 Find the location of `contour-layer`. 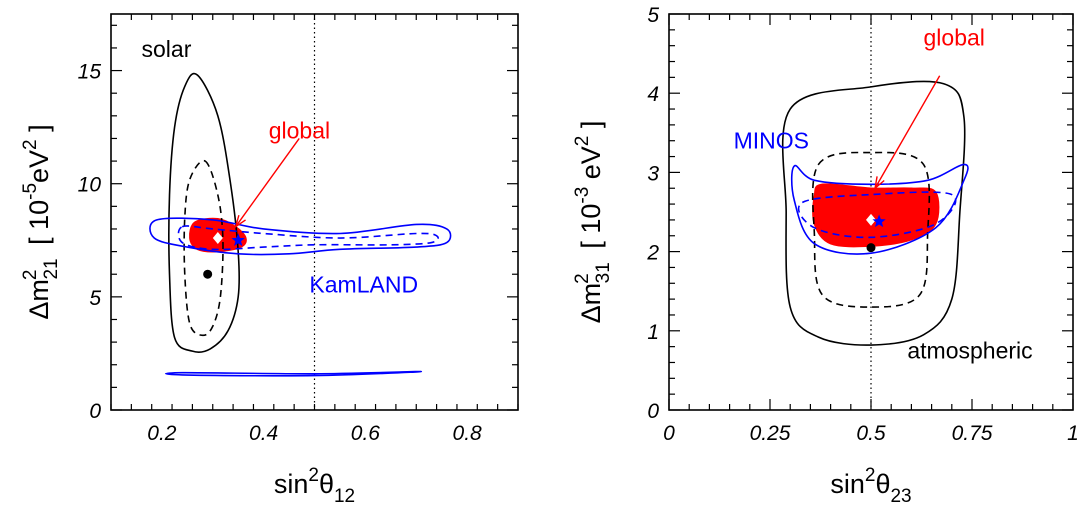

contour-layer is located at coordinates (875, 213).